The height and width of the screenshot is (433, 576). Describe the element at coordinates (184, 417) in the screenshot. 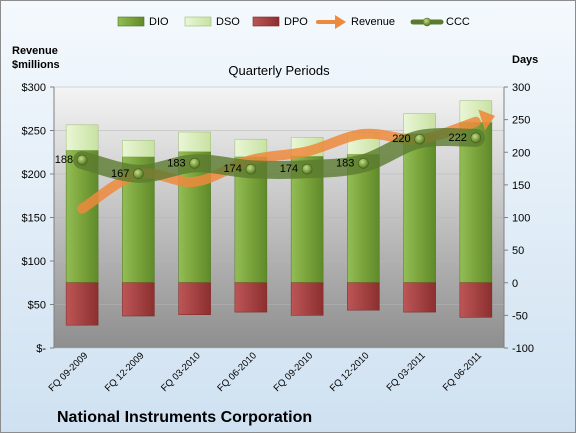

I see `footer-company-name: National Instruments Corporation` at that location.